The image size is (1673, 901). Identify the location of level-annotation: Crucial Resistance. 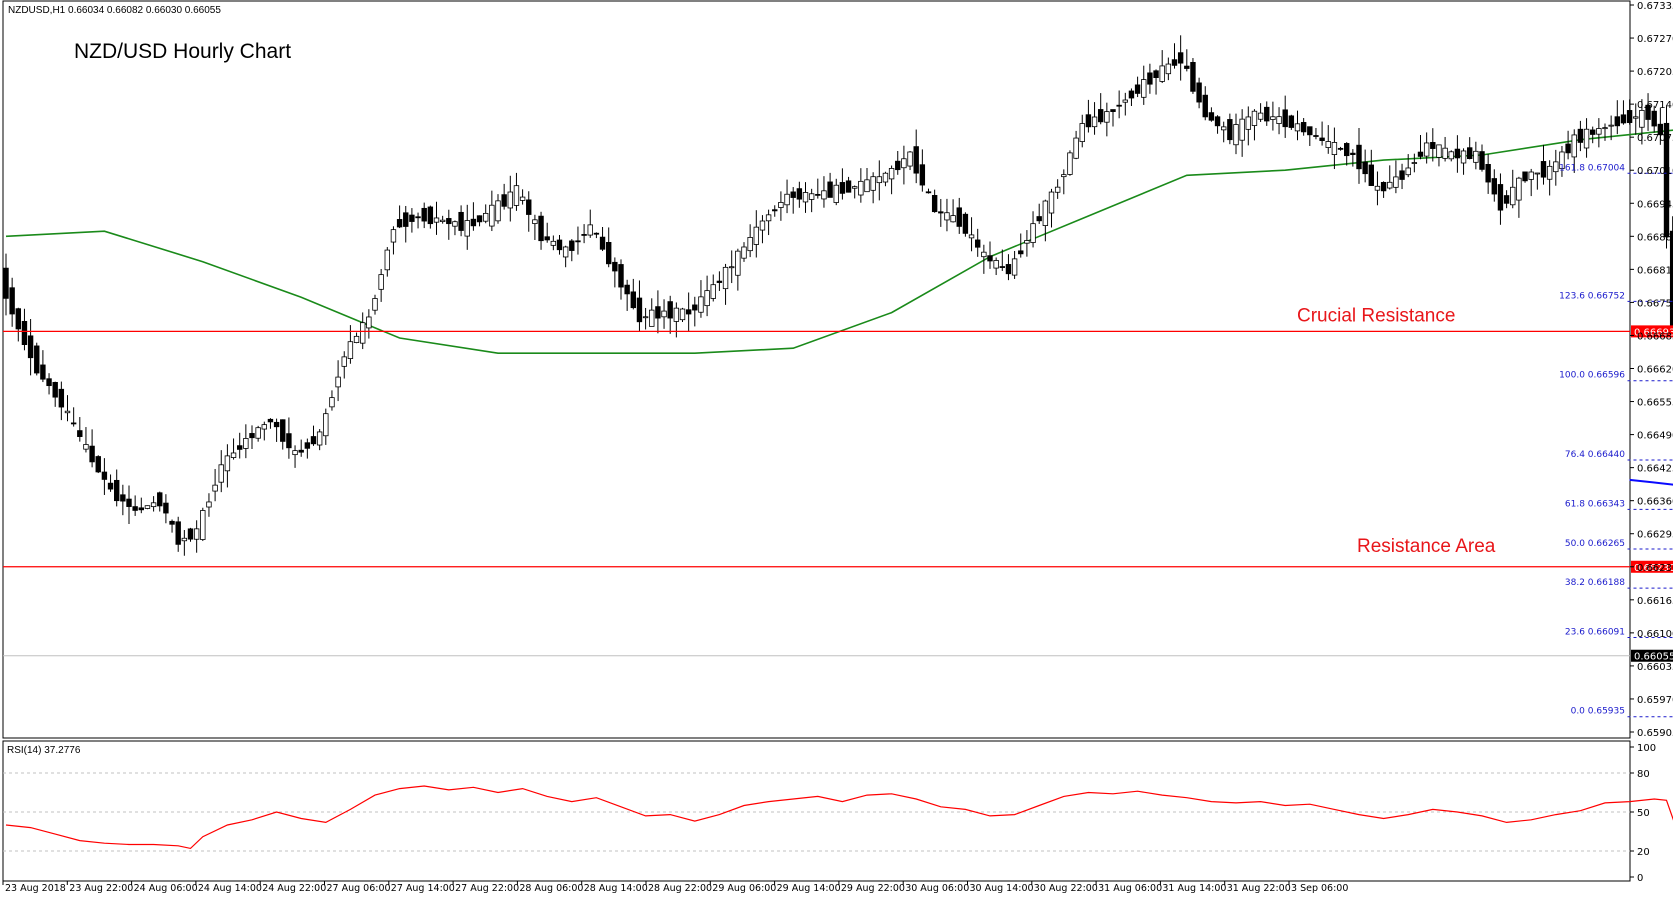
(1376, 315).